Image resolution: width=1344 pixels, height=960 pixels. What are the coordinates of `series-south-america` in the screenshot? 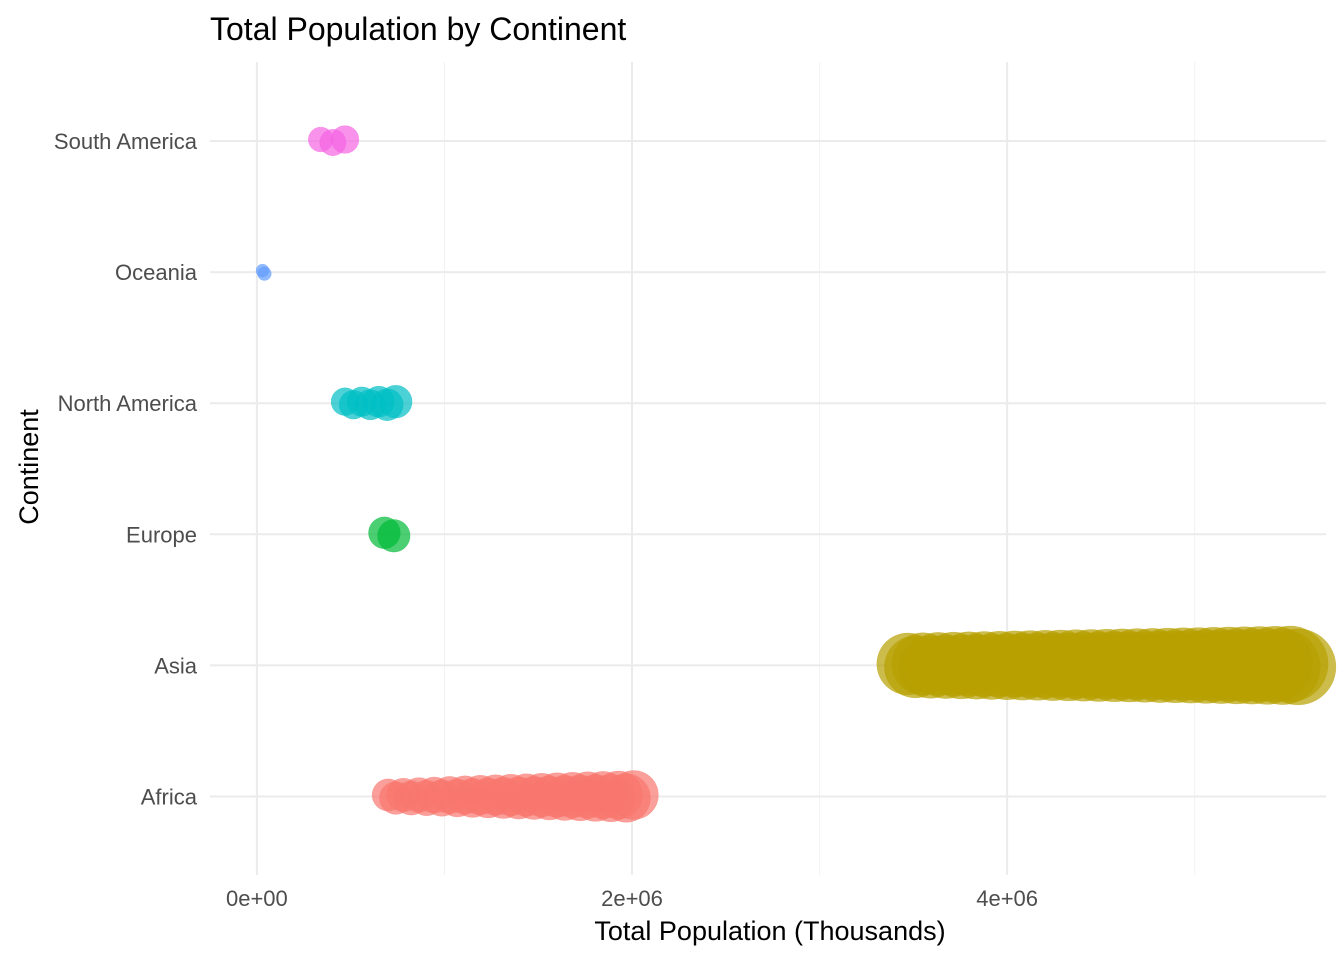 It's located at (334, 140).